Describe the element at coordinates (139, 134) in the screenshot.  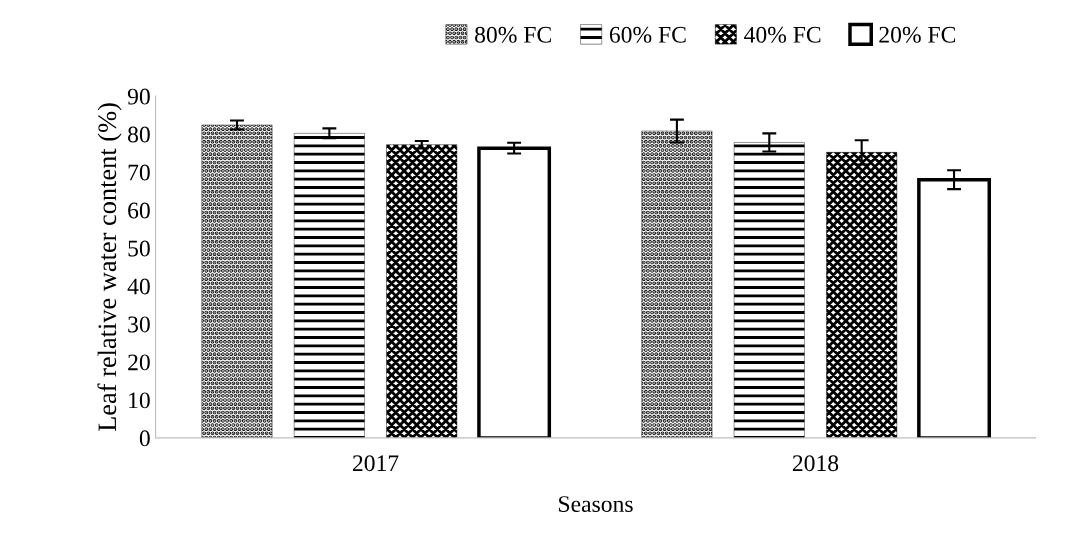
I see `y-tick-label: 80` at that location.